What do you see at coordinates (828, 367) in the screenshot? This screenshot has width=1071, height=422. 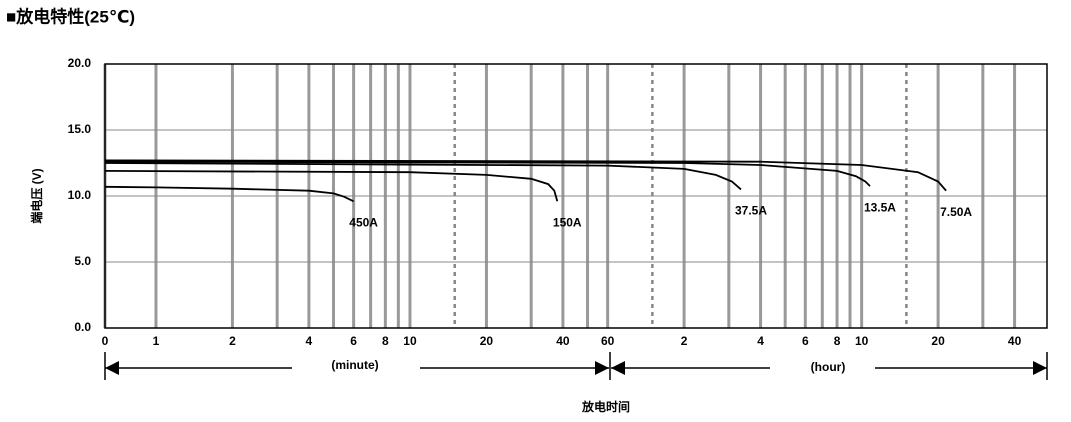 I see `x-group-label: (hour)` at bounding box center [828, 367].